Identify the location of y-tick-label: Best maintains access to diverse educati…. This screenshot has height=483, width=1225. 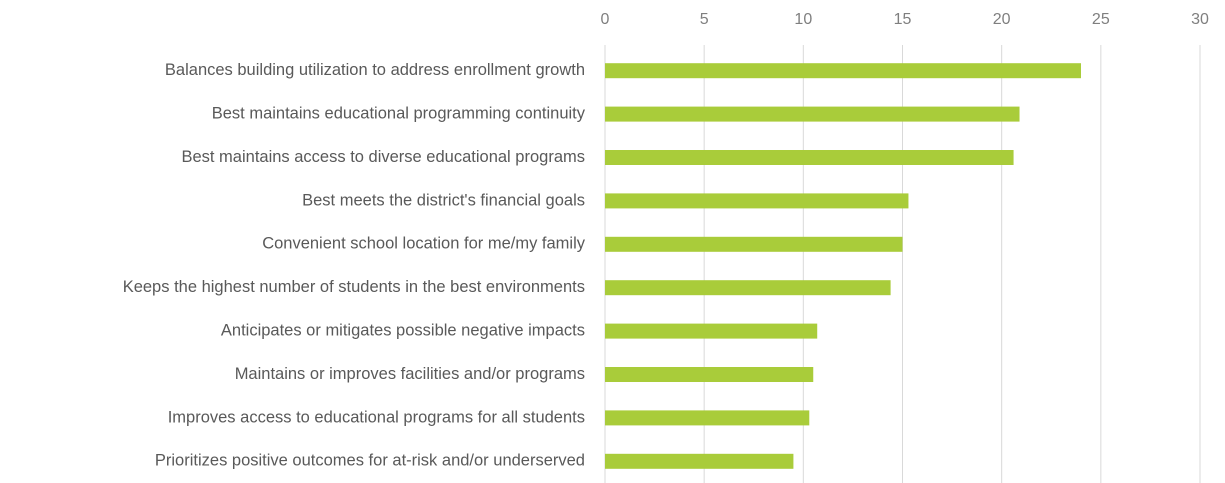
(383, 157).